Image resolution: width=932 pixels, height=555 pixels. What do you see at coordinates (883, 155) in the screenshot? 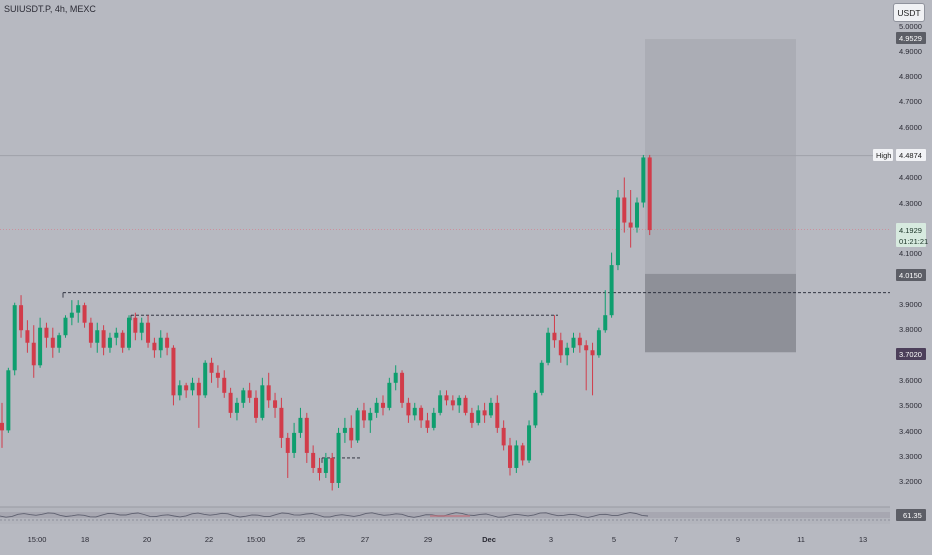
I see `high-label: High` at bounding box center [883, 155].